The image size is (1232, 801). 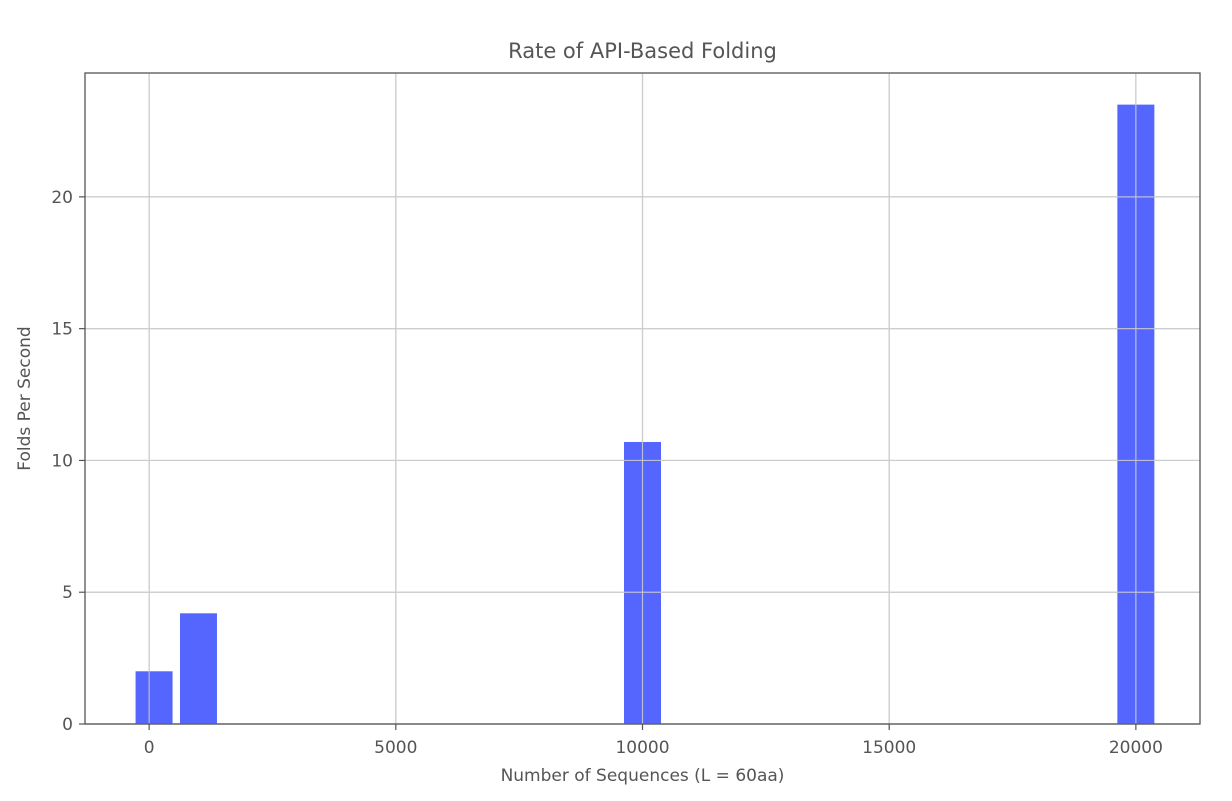 What do you see at coordinates (62, 198) in the screenshot?
I see `y-tick-label-4: 20` at bounding box center [62, 198].